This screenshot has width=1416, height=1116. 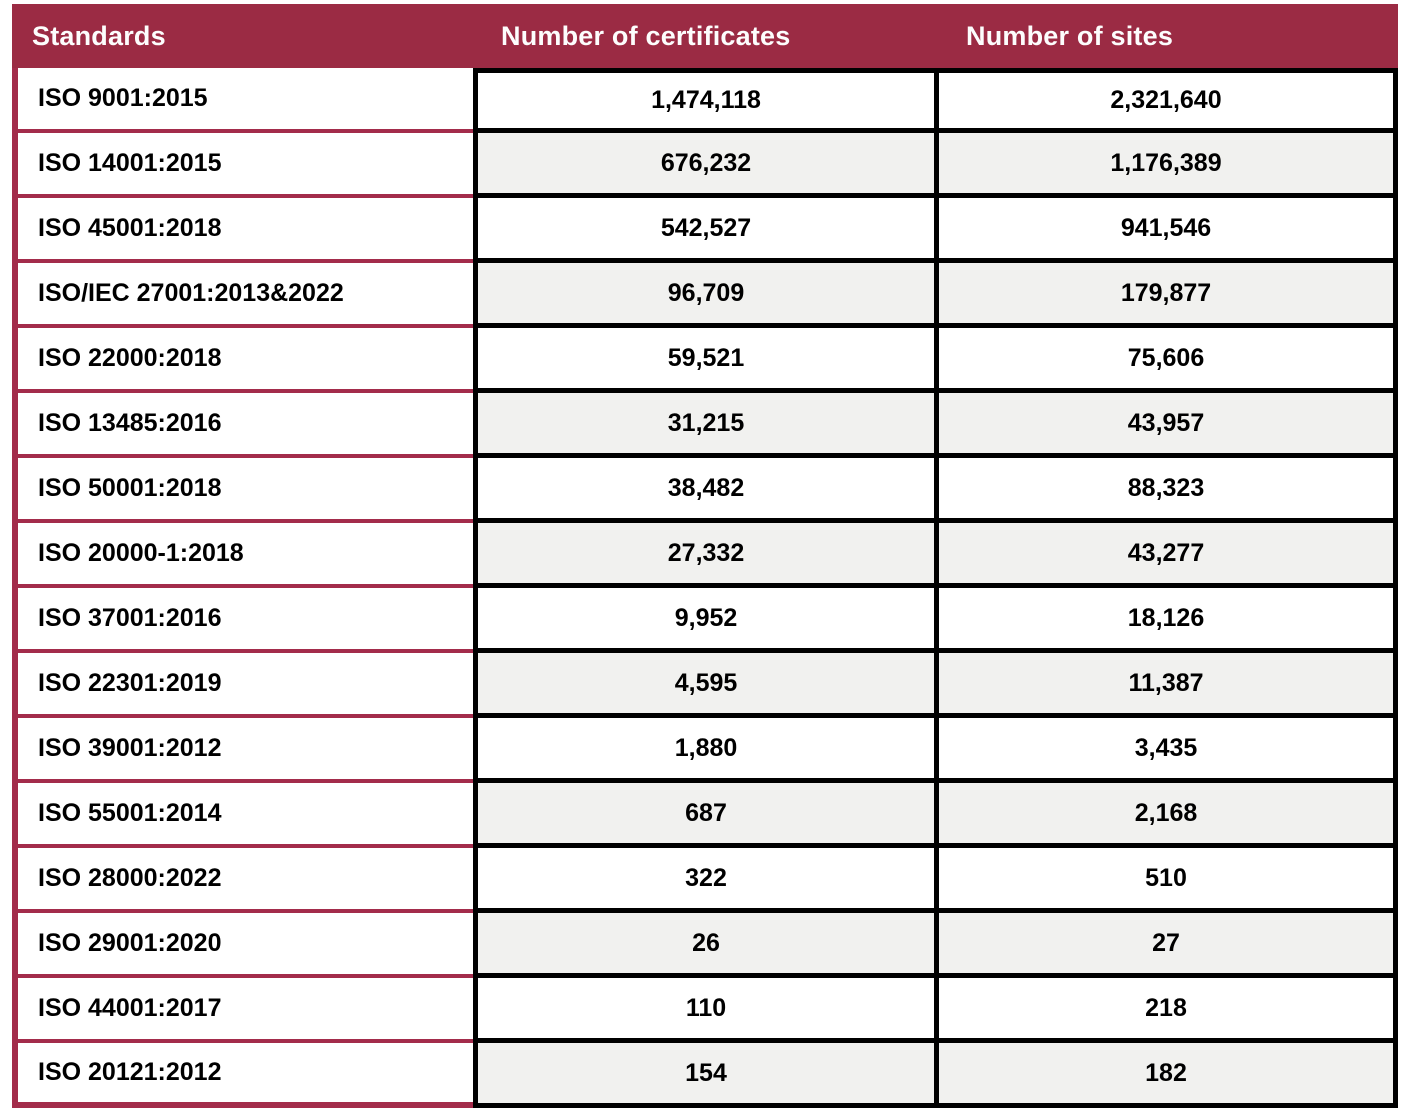 I want to click on sites-cell: 1,176,389, so click(x=1166, y=165).